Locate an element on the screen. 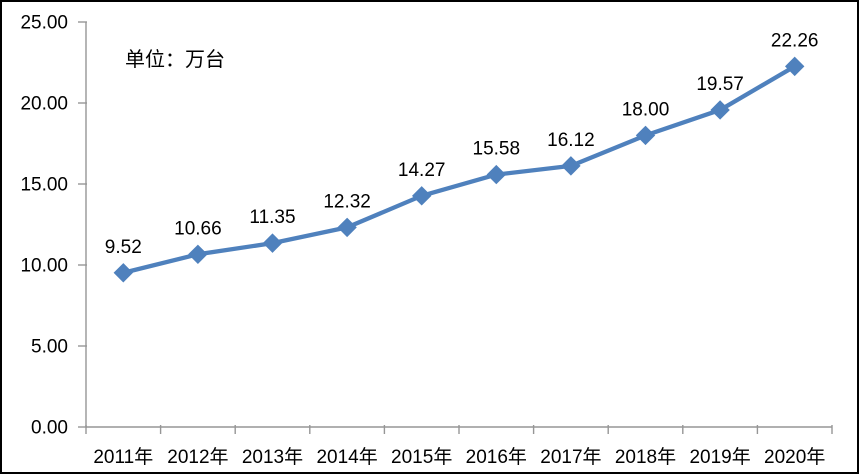  x-axis-category-label: 2011年 is located at coordinates (123, 457).